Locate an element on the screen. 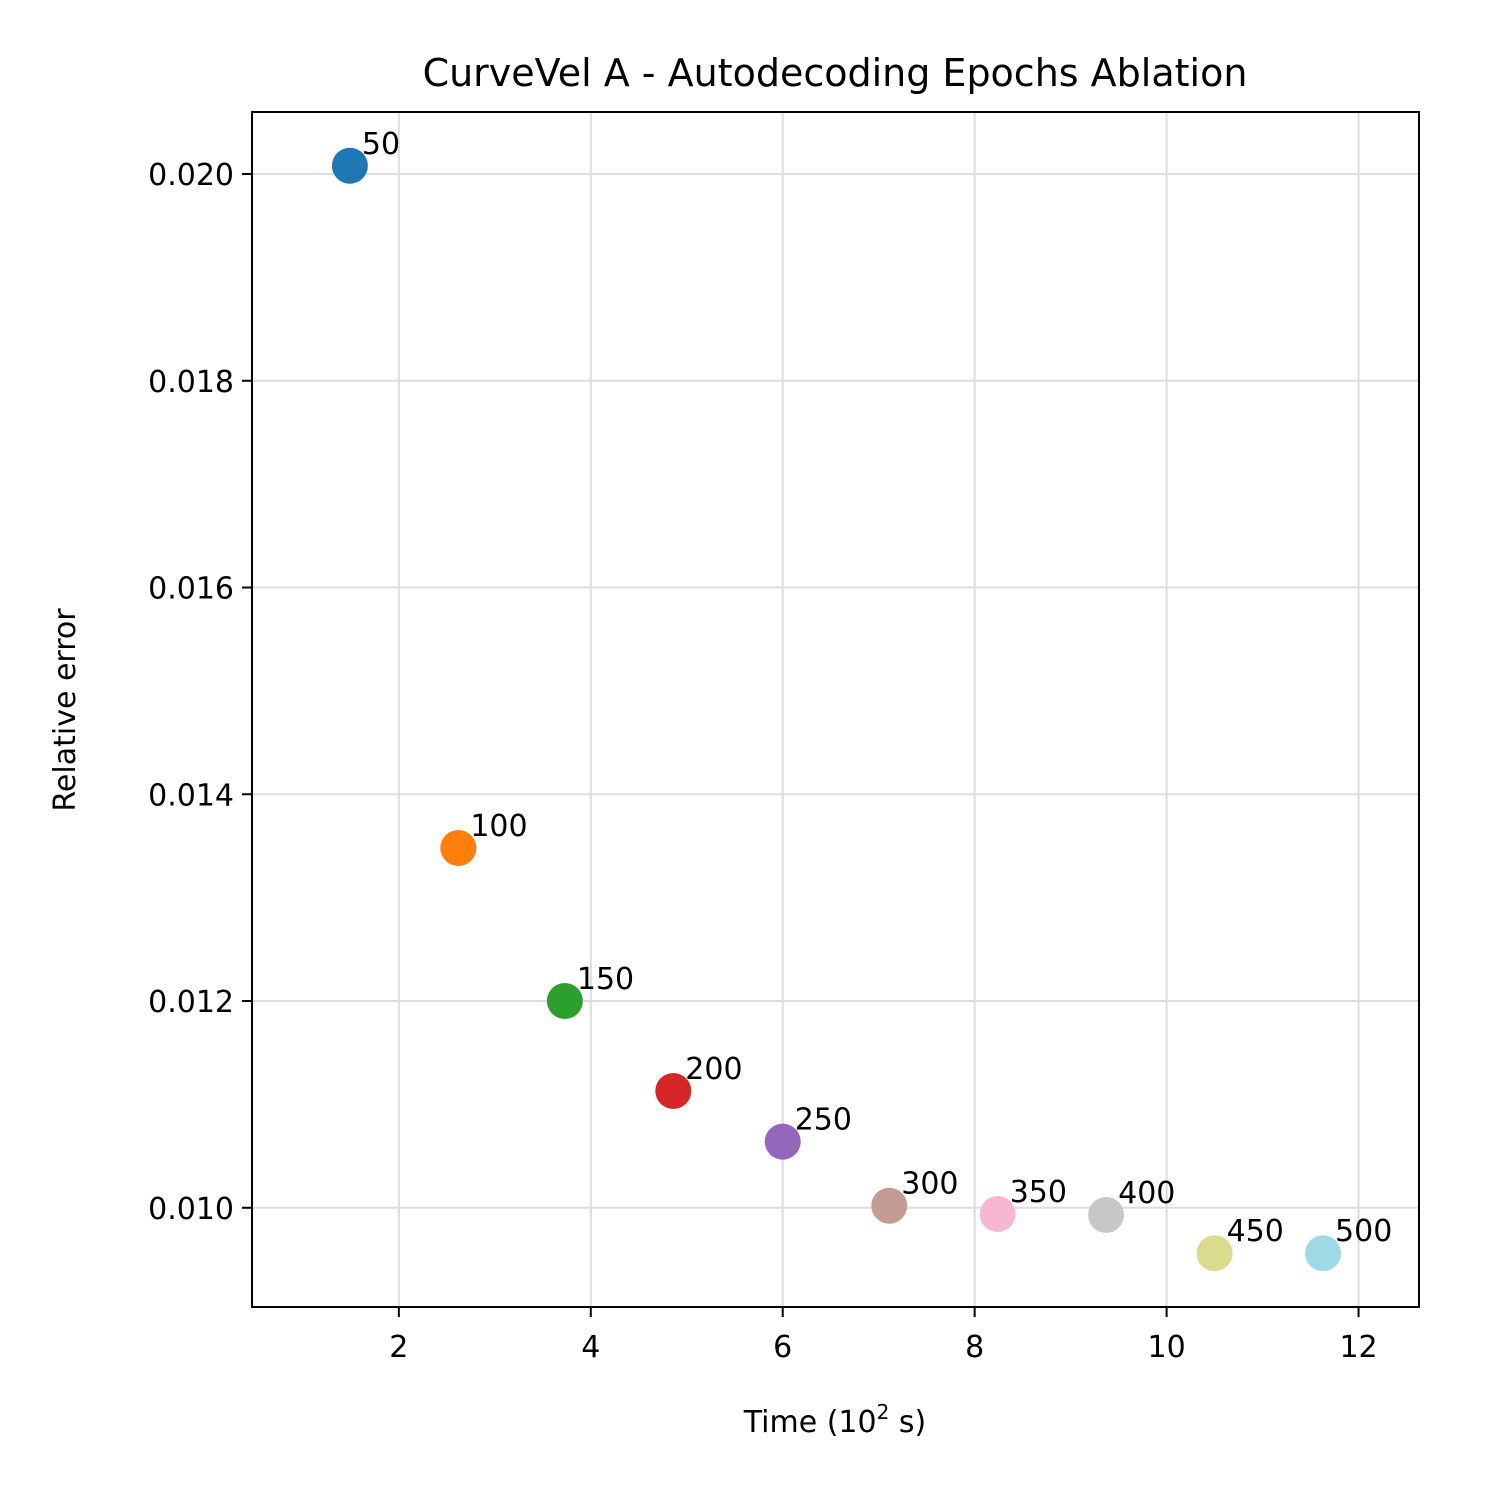  data-point-label: 400 is located at coordinates (1146, 1193).